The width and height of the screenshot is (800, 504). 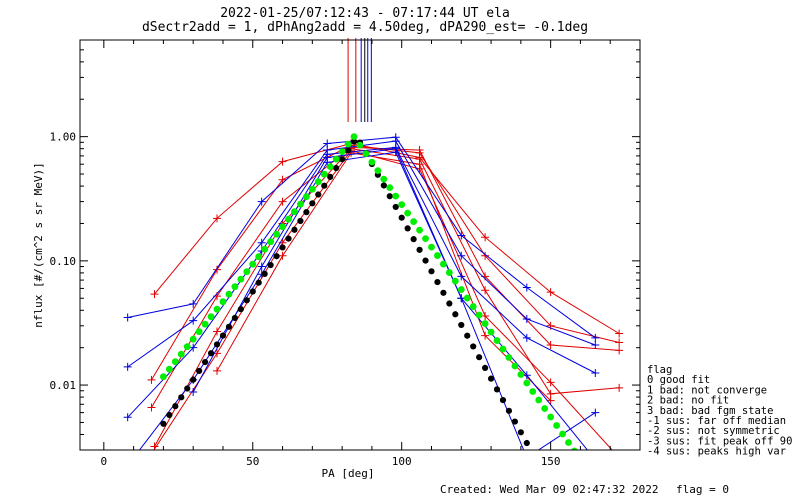 What do you see at coordinates (63, 137) in the screenshot?
I see `y-tick-label: 1.00` at bounding box center [63, 137].